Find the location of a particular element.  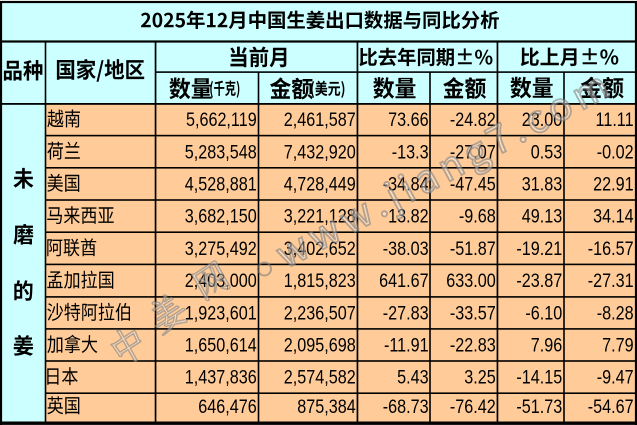

svg-text: 5,283,548 is located at coordinates (221, 152).